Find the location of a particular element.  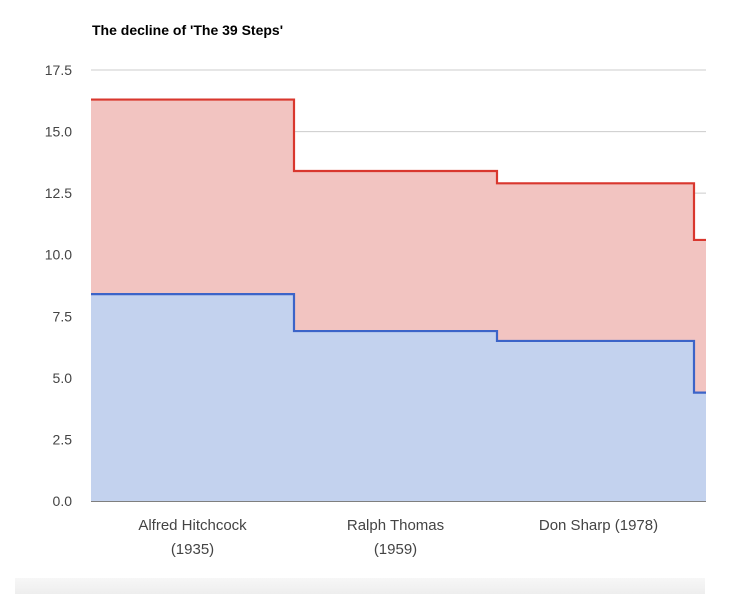

y-tick-label: 10.0 is located at coordinates (58, 255).